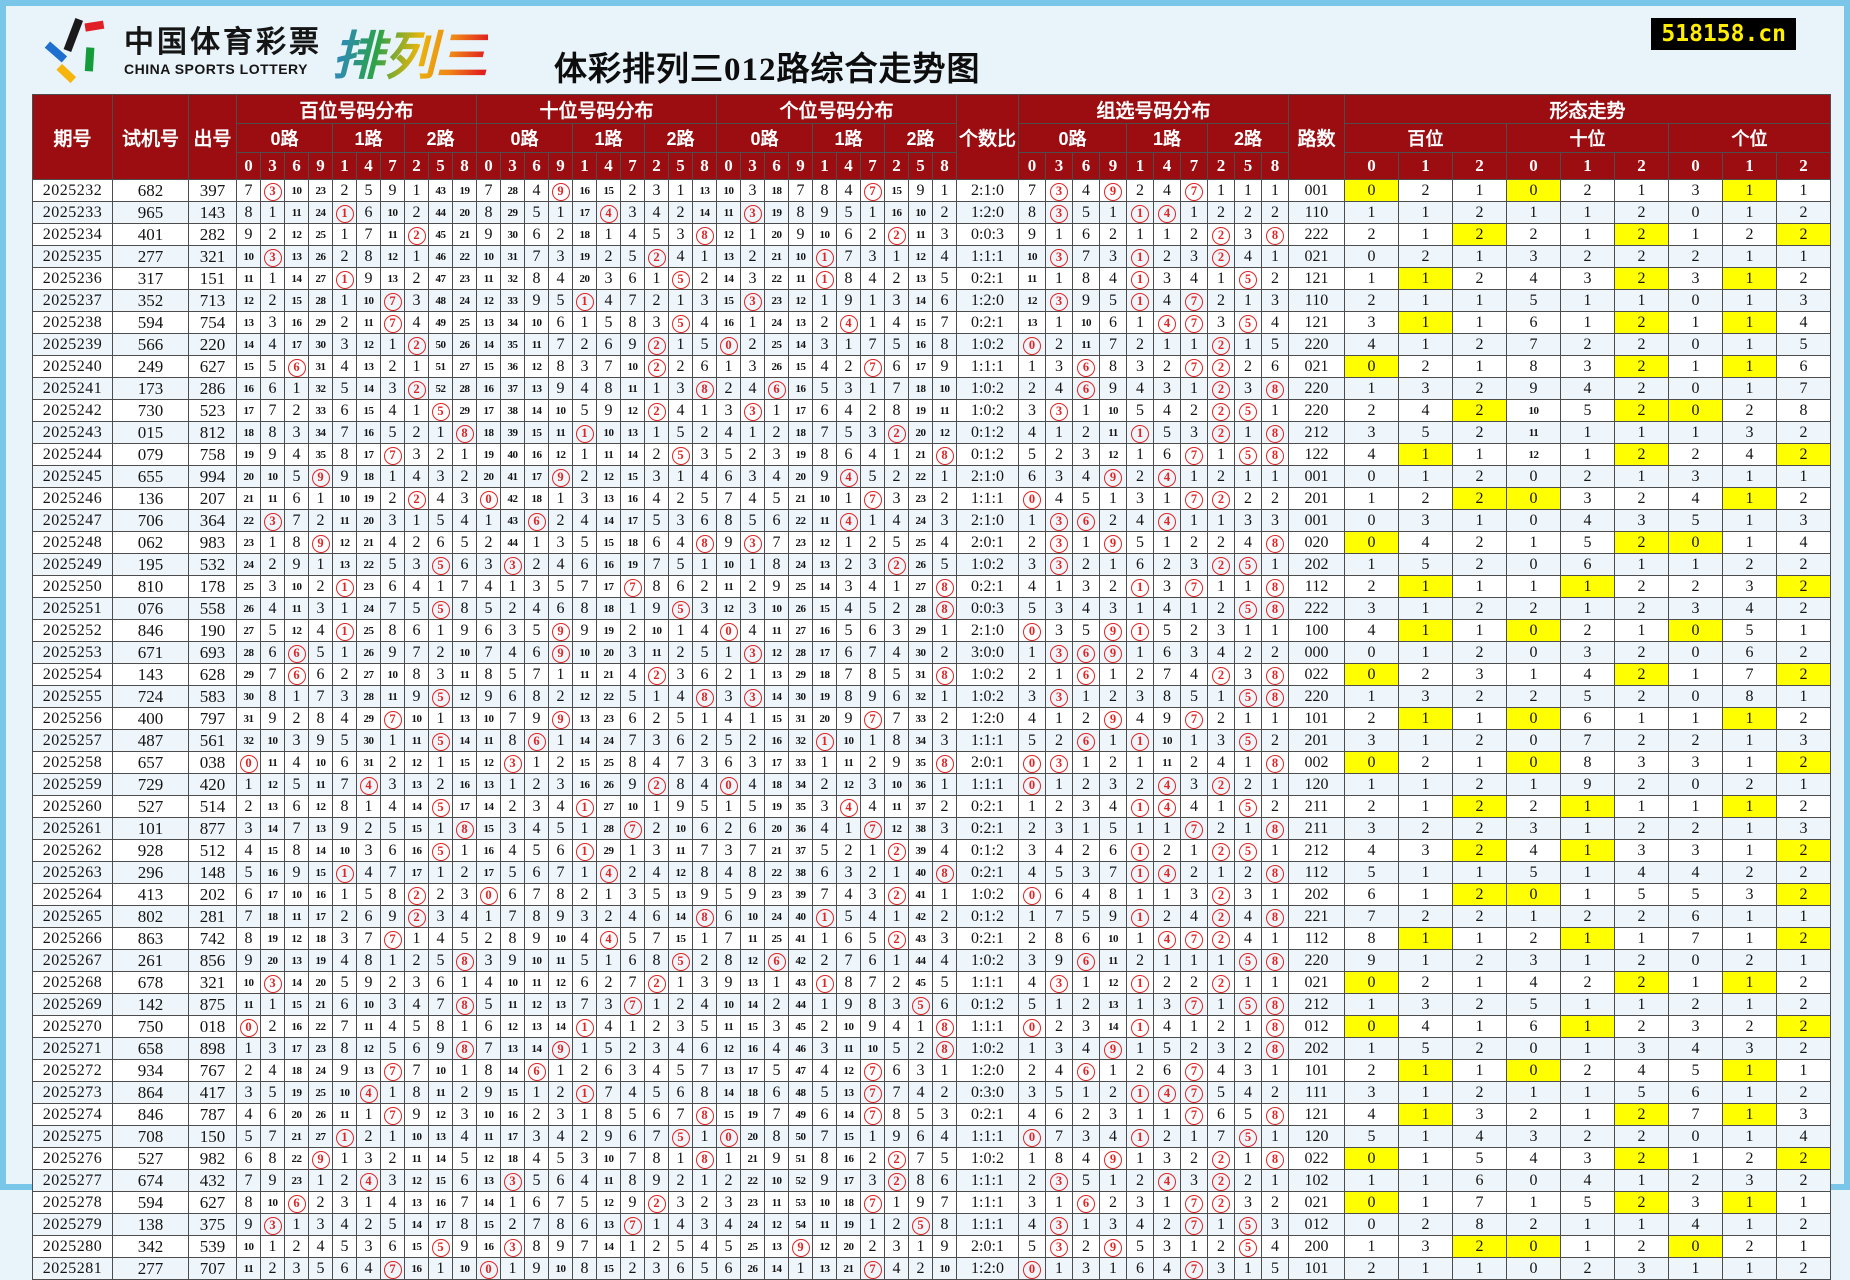  What do you see at coordinates (416, 166) in the screenshot?
I see `header-cell: 2` at bounding box center [416, 166].